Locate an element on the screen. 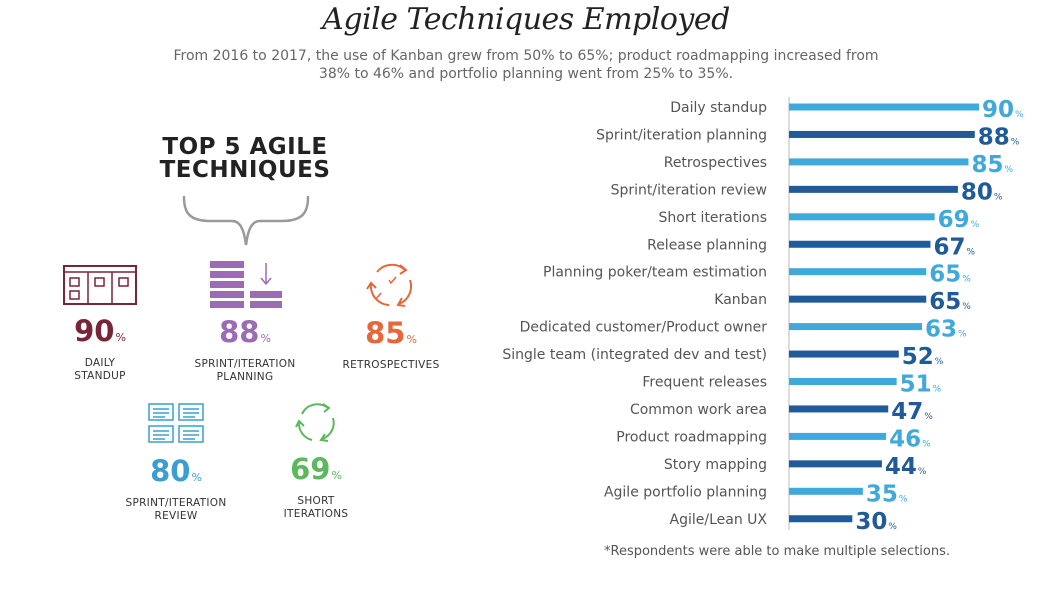  category-label: Short iterations is located at coordinates (713, 218).